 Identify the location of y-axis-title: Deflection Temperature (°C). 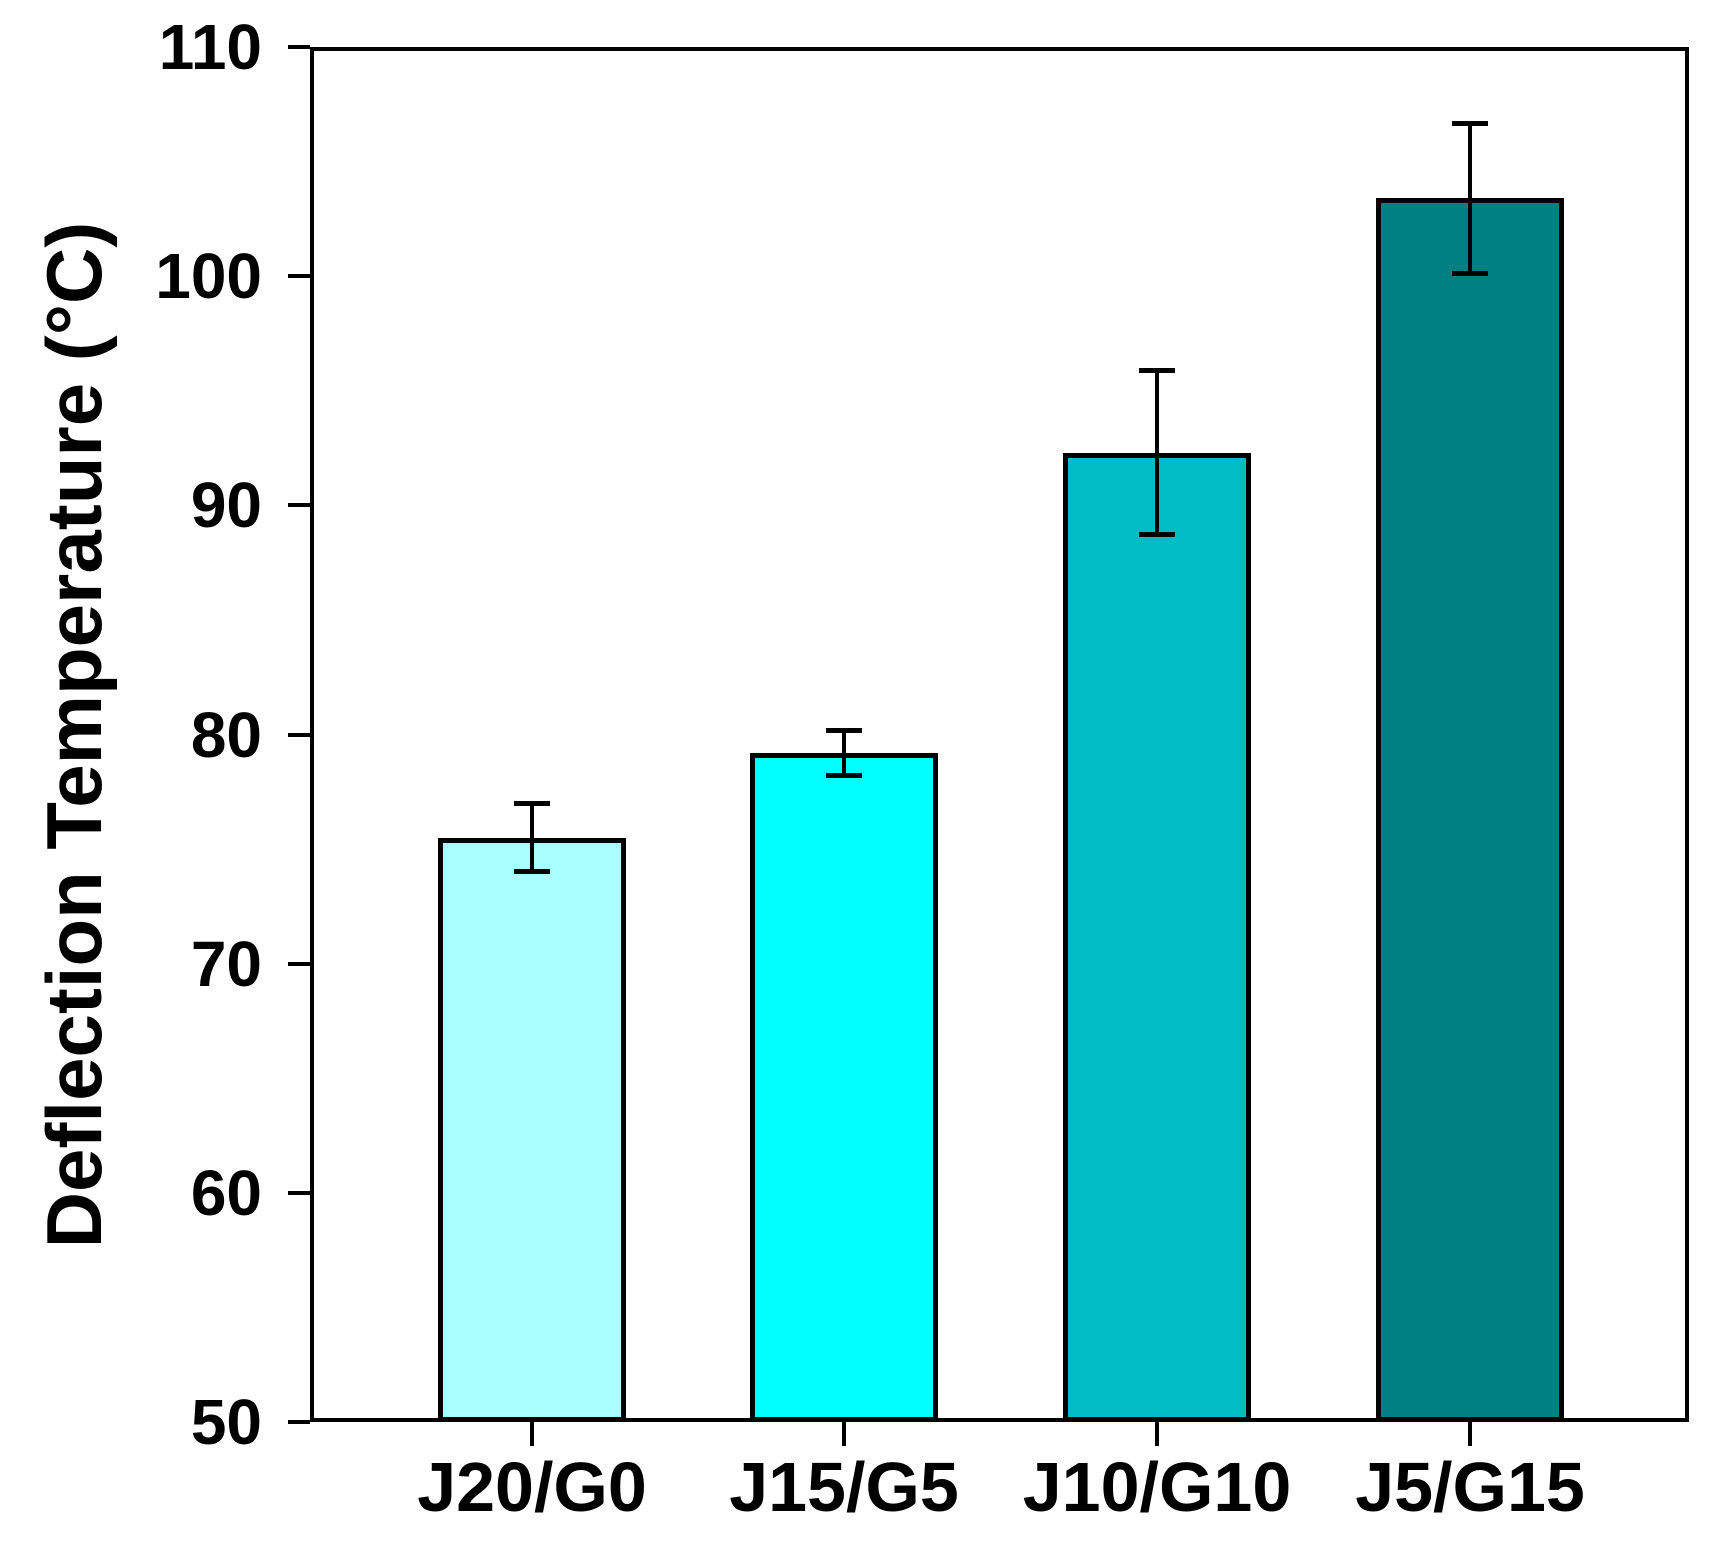
(74, 735).